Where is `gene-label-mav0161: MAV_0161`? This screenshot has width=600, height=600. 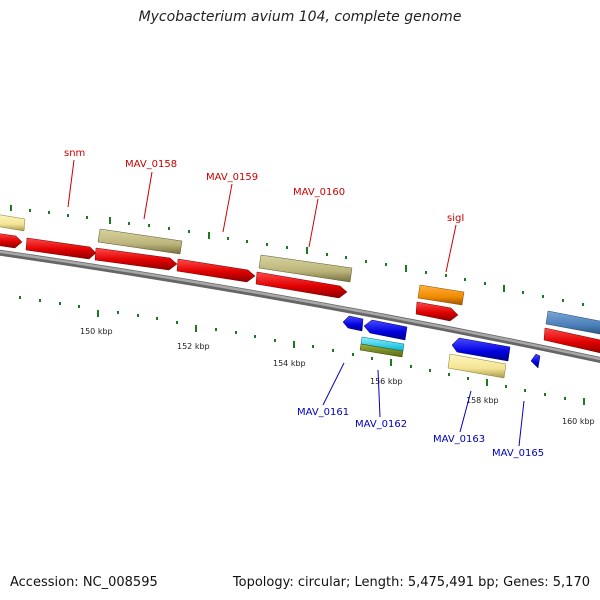 gene-label-mav0161: MAV_0161 is located at coordinates (323, 412).